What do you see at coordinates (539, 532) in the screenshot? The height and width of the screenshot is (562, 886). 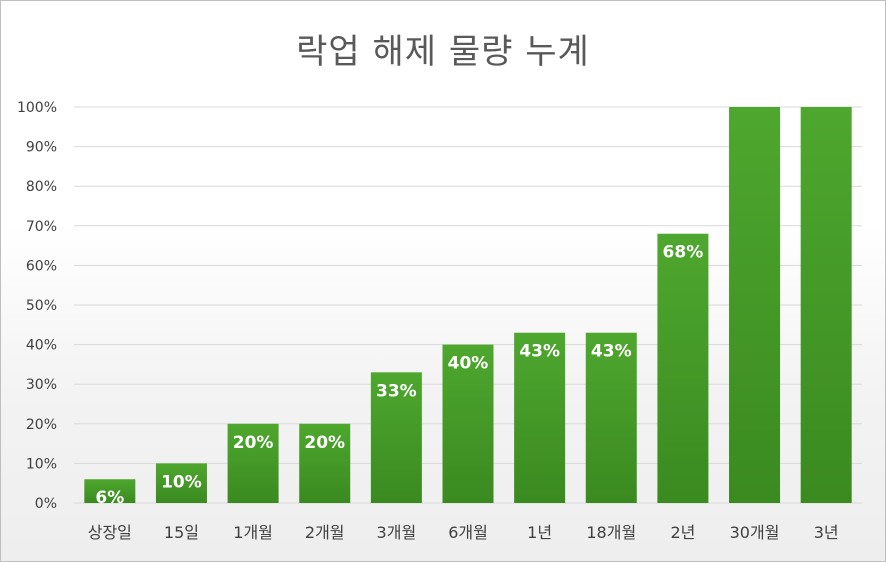 I see `x-tick-label: 1년` at bounding box center [539, 532].